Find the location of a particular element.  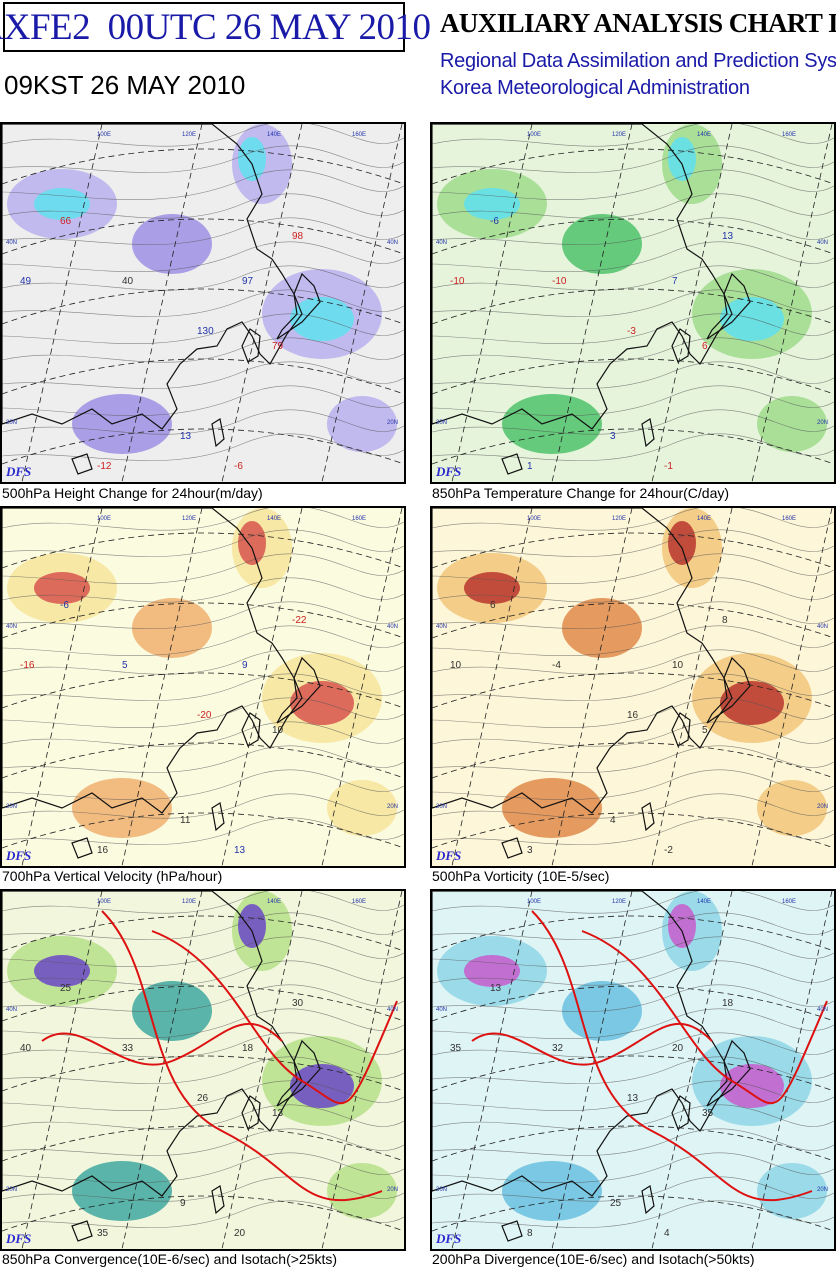

contour-value-label: 16 is located at coordinates (633, 715).